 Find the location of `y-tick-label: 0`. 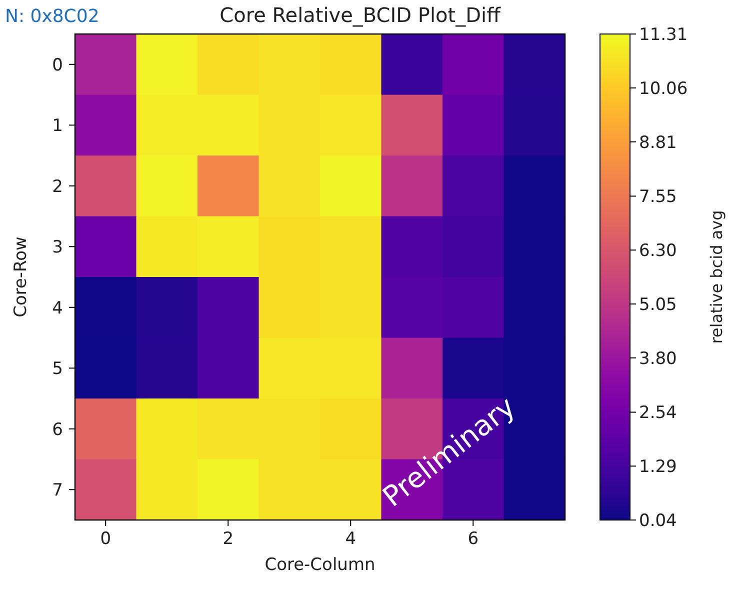

y-tick-label: 0 is located at coordinates (57, 65).